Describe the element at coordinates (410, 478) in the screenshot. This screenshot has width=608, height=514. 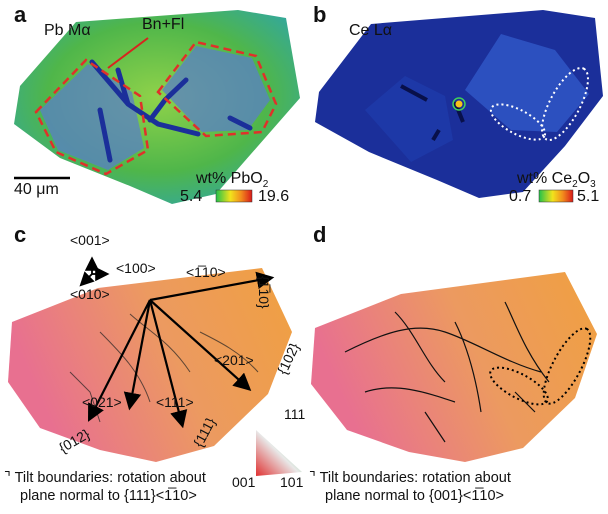
I see `caption-d-line1: ⌝ Tilt boundaries: rotation about` at that location.